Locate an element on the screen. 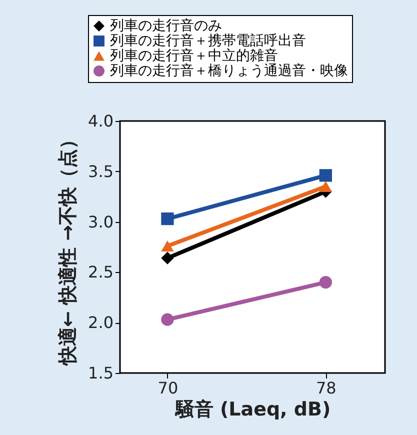 This screenshot has width=417, height=435. y-tick-label: 2.0 is located at coordinates (101, 322).